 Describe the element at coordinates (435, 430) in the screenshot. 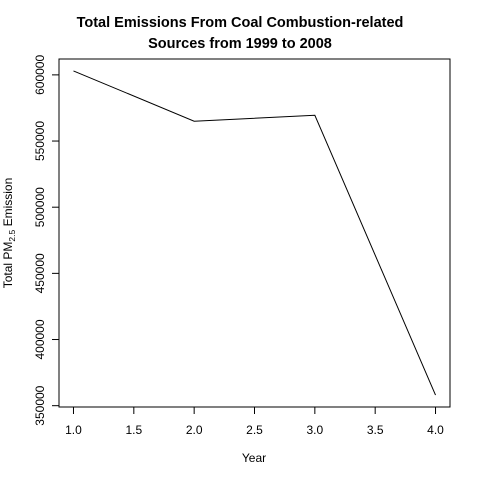

I see `x-tick-label: 4.0` at that location.